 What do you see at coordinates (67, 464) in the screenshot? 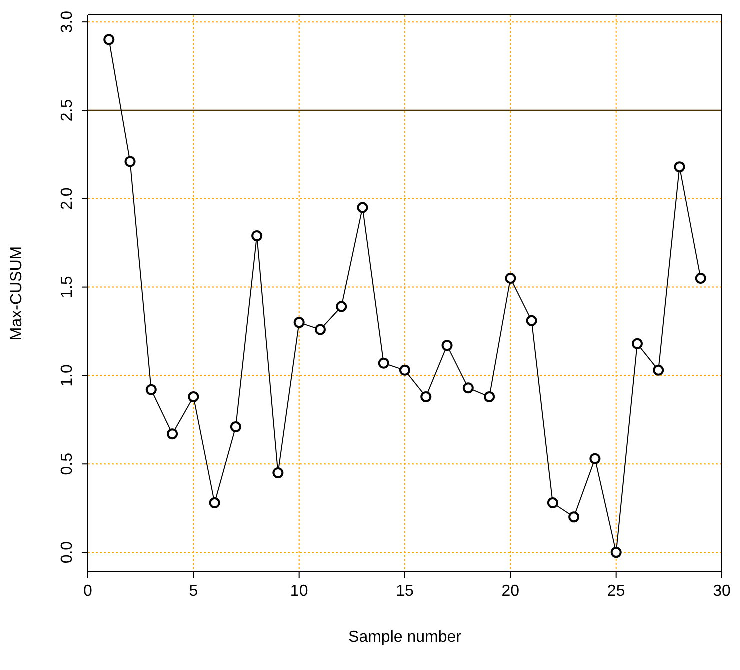
I see `y-tick-label: 0.5` at bounding box center [67, 464].